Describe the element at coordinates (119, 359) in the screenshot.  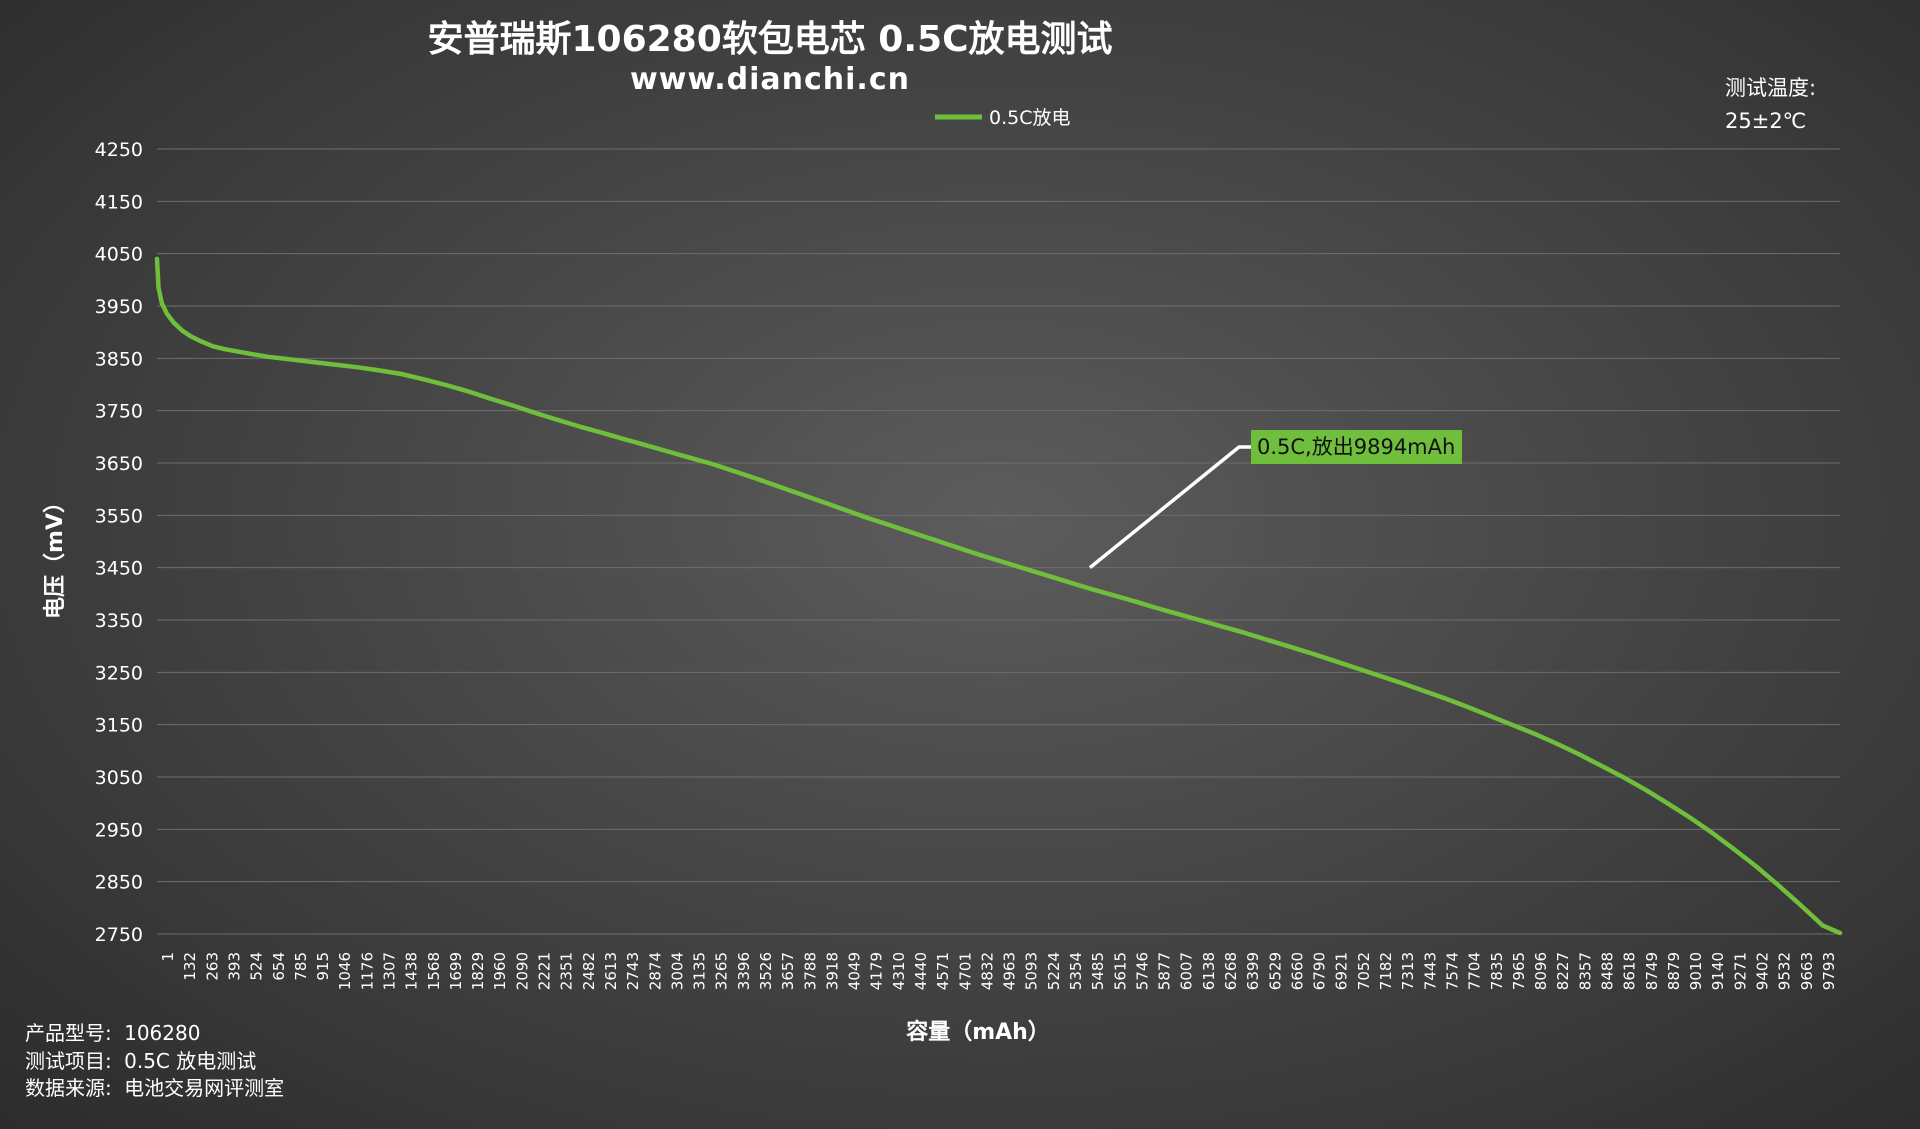
I see `y-tick-label: 3850` at that location.